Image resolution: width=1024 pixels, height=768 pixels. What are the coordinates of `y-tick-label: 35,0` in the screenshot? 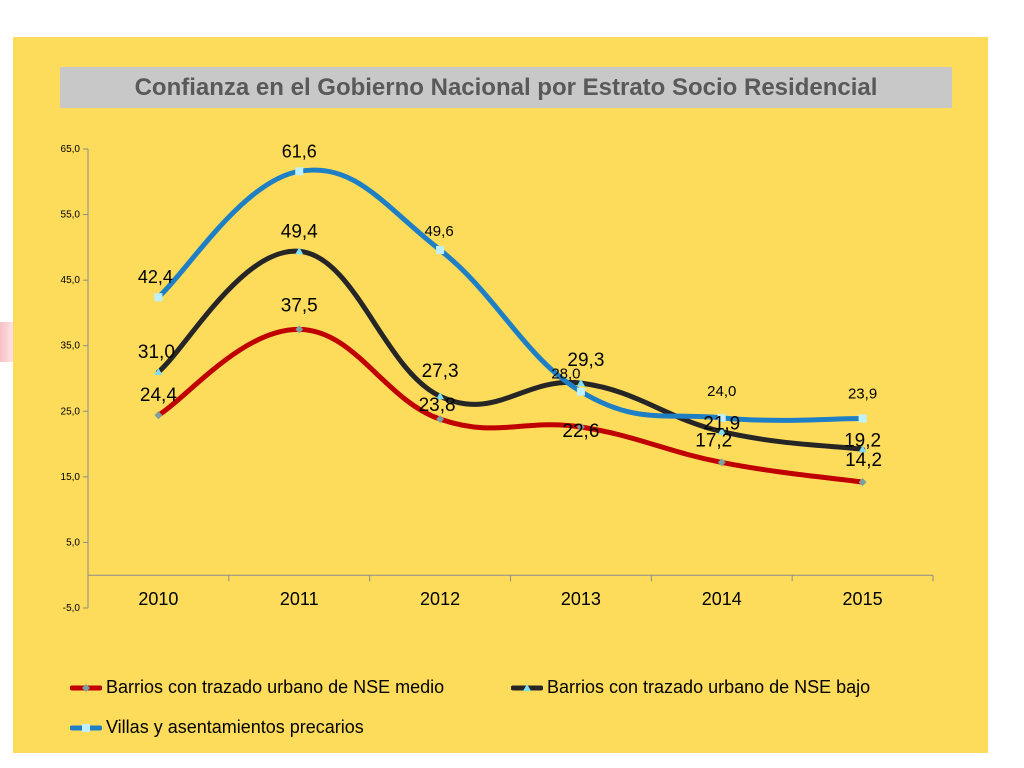 It's located at (71, 346).